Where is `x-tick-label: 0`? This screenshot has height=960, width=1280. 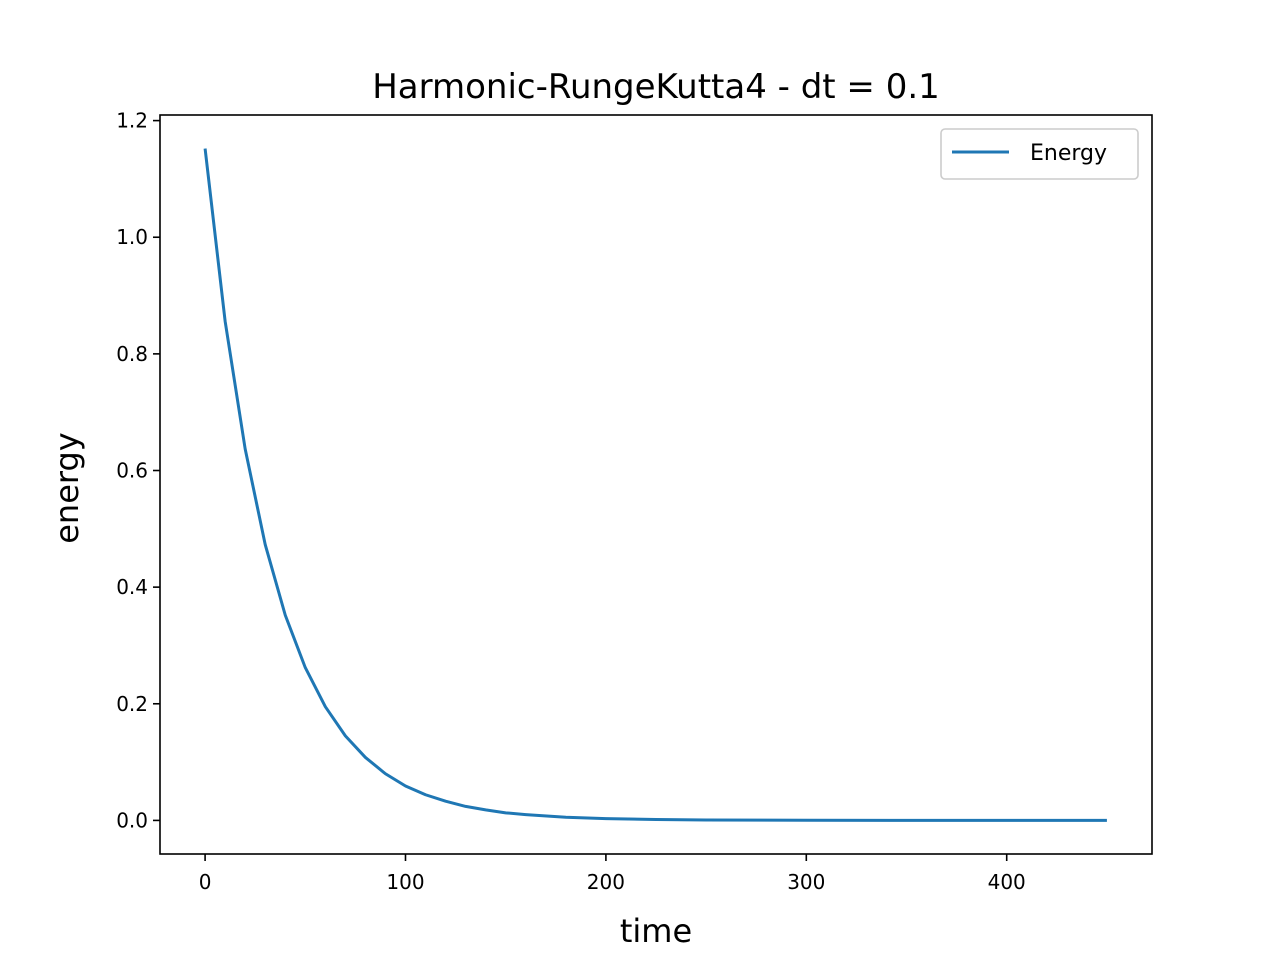 x-tick-label: 0 is located at coordinates (205, 882).